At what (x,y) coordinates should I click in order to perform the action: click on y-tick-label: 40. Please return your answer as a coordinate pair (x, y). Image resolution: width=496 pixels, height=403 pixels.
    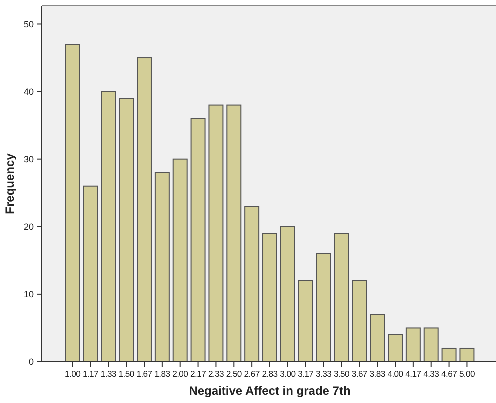
    Looking at the image, I should click on (29, 91).